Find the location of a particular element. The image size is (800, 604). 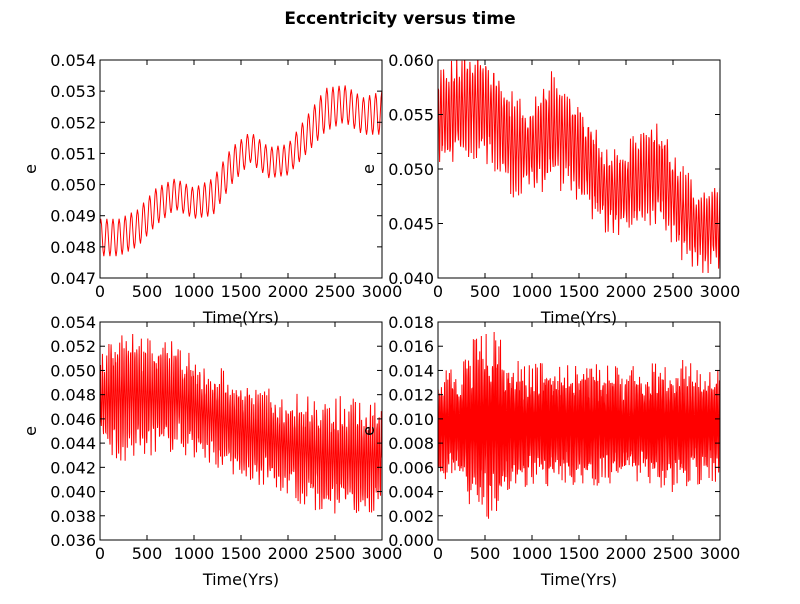

y-tick-label: 0.002 is located at coordinates (411, 516).